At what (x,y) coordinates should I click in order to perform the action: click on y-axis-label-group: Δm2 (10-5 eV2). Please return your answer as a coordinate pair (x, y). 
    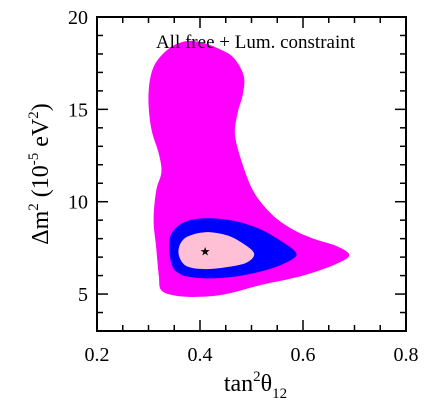
    Looking at the image, I should click on (40, 174).